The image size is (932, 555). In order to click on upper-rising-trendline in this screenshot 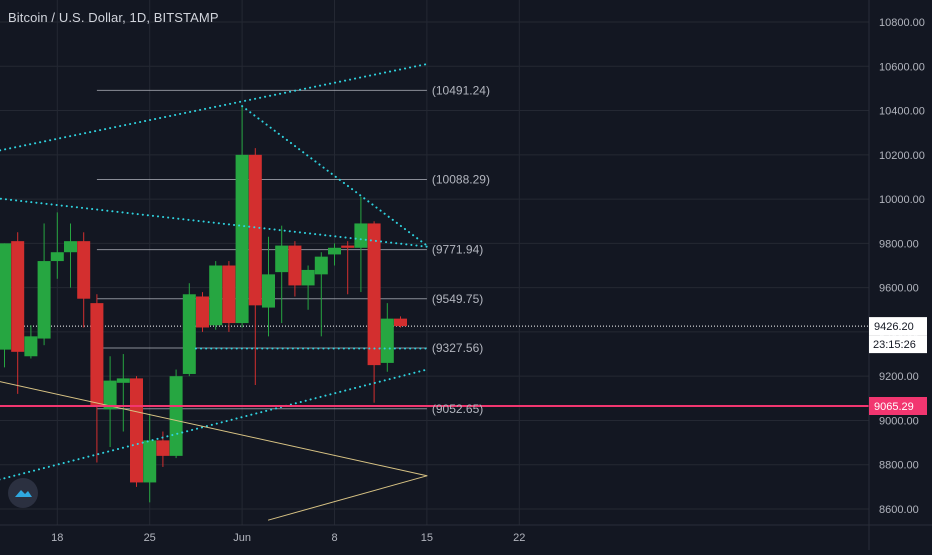, I will do `click(214, 107)`.